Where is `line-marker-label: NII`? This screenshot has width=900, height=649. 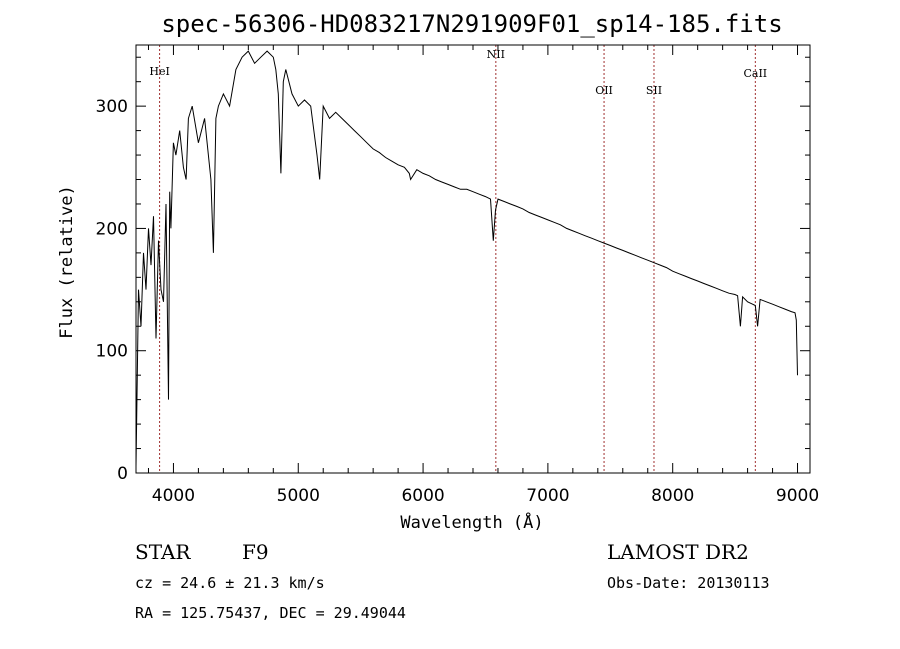 line-marker-label: NII is located at coordinates (496, 54).